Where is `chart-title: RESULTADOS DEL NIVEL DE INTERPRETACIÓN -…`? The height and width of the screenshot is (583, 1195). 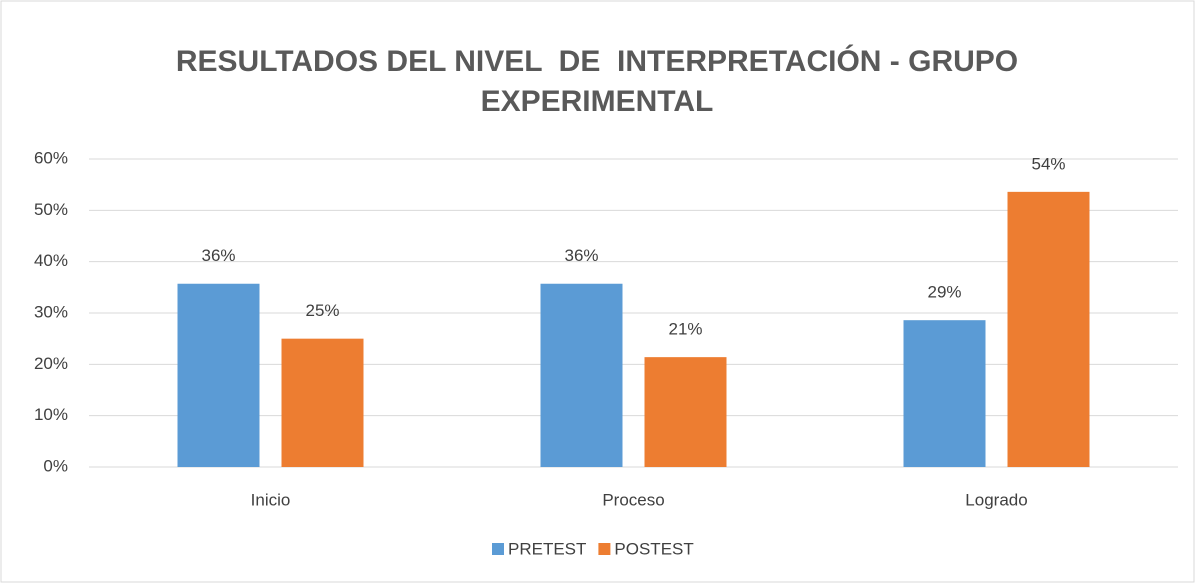
chart-title: RESULTADOS DEL NIVEL DE INTERPRETACIÓN -… is located at coordinates (601, 81).